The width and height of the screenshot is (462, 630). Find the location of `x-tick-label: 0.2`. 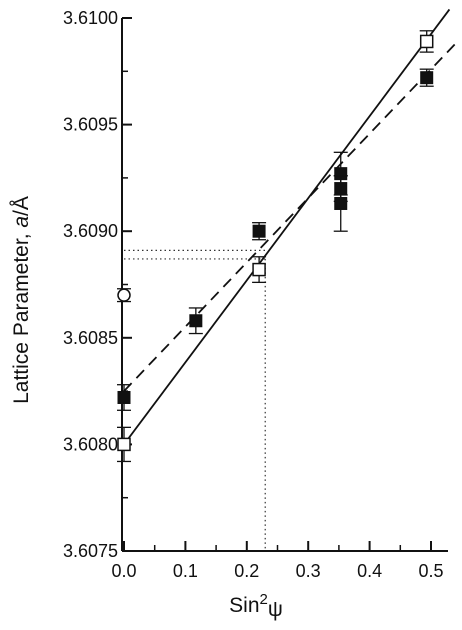

x-tick-label: 0.2 is located at coordinates (246, 571).